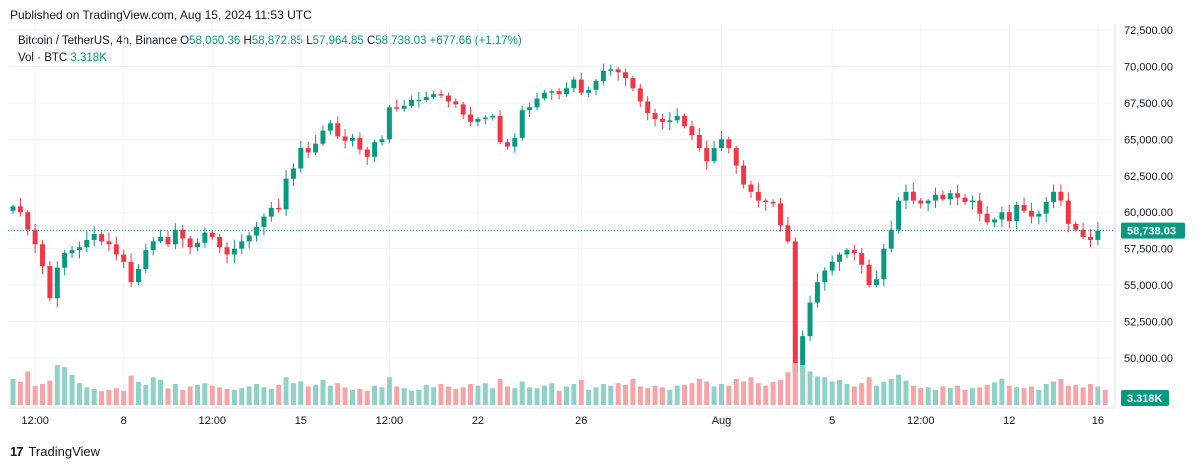 The image size is (1200, 469). What do you see at coordinates (185, 41) in the screenshot?
I see `open-label: O` at bounding box center [185, 41].